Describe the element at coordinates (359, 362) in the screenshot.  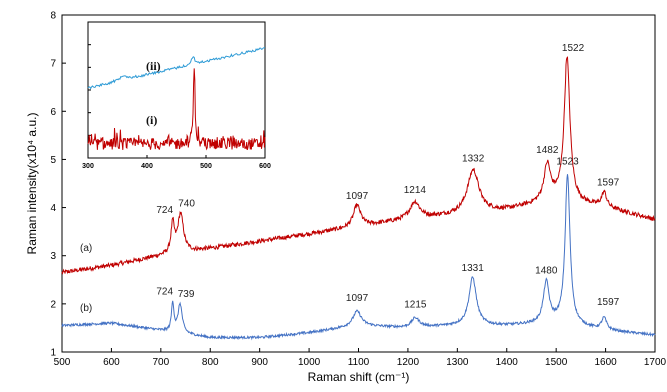
I see `x-tick-label: 1100` at that location.